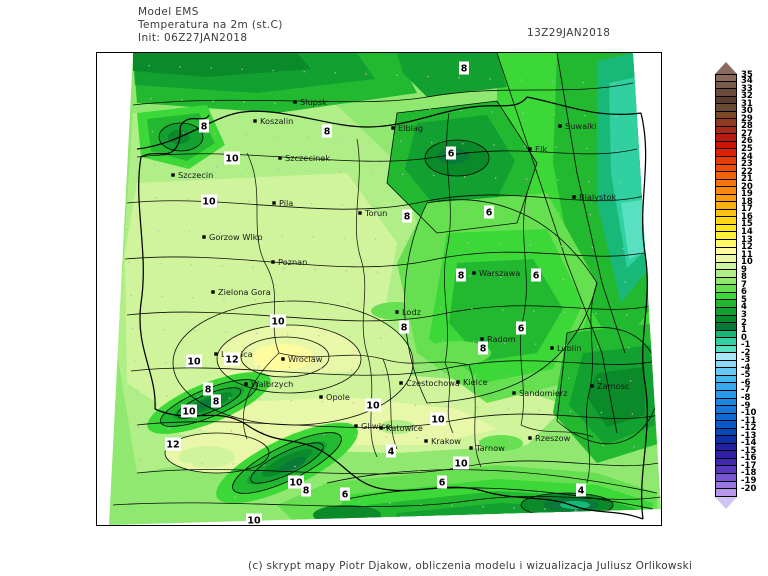 The image size is (768, 576). I want to click on colorbar-band: -8, so click(732, 400).